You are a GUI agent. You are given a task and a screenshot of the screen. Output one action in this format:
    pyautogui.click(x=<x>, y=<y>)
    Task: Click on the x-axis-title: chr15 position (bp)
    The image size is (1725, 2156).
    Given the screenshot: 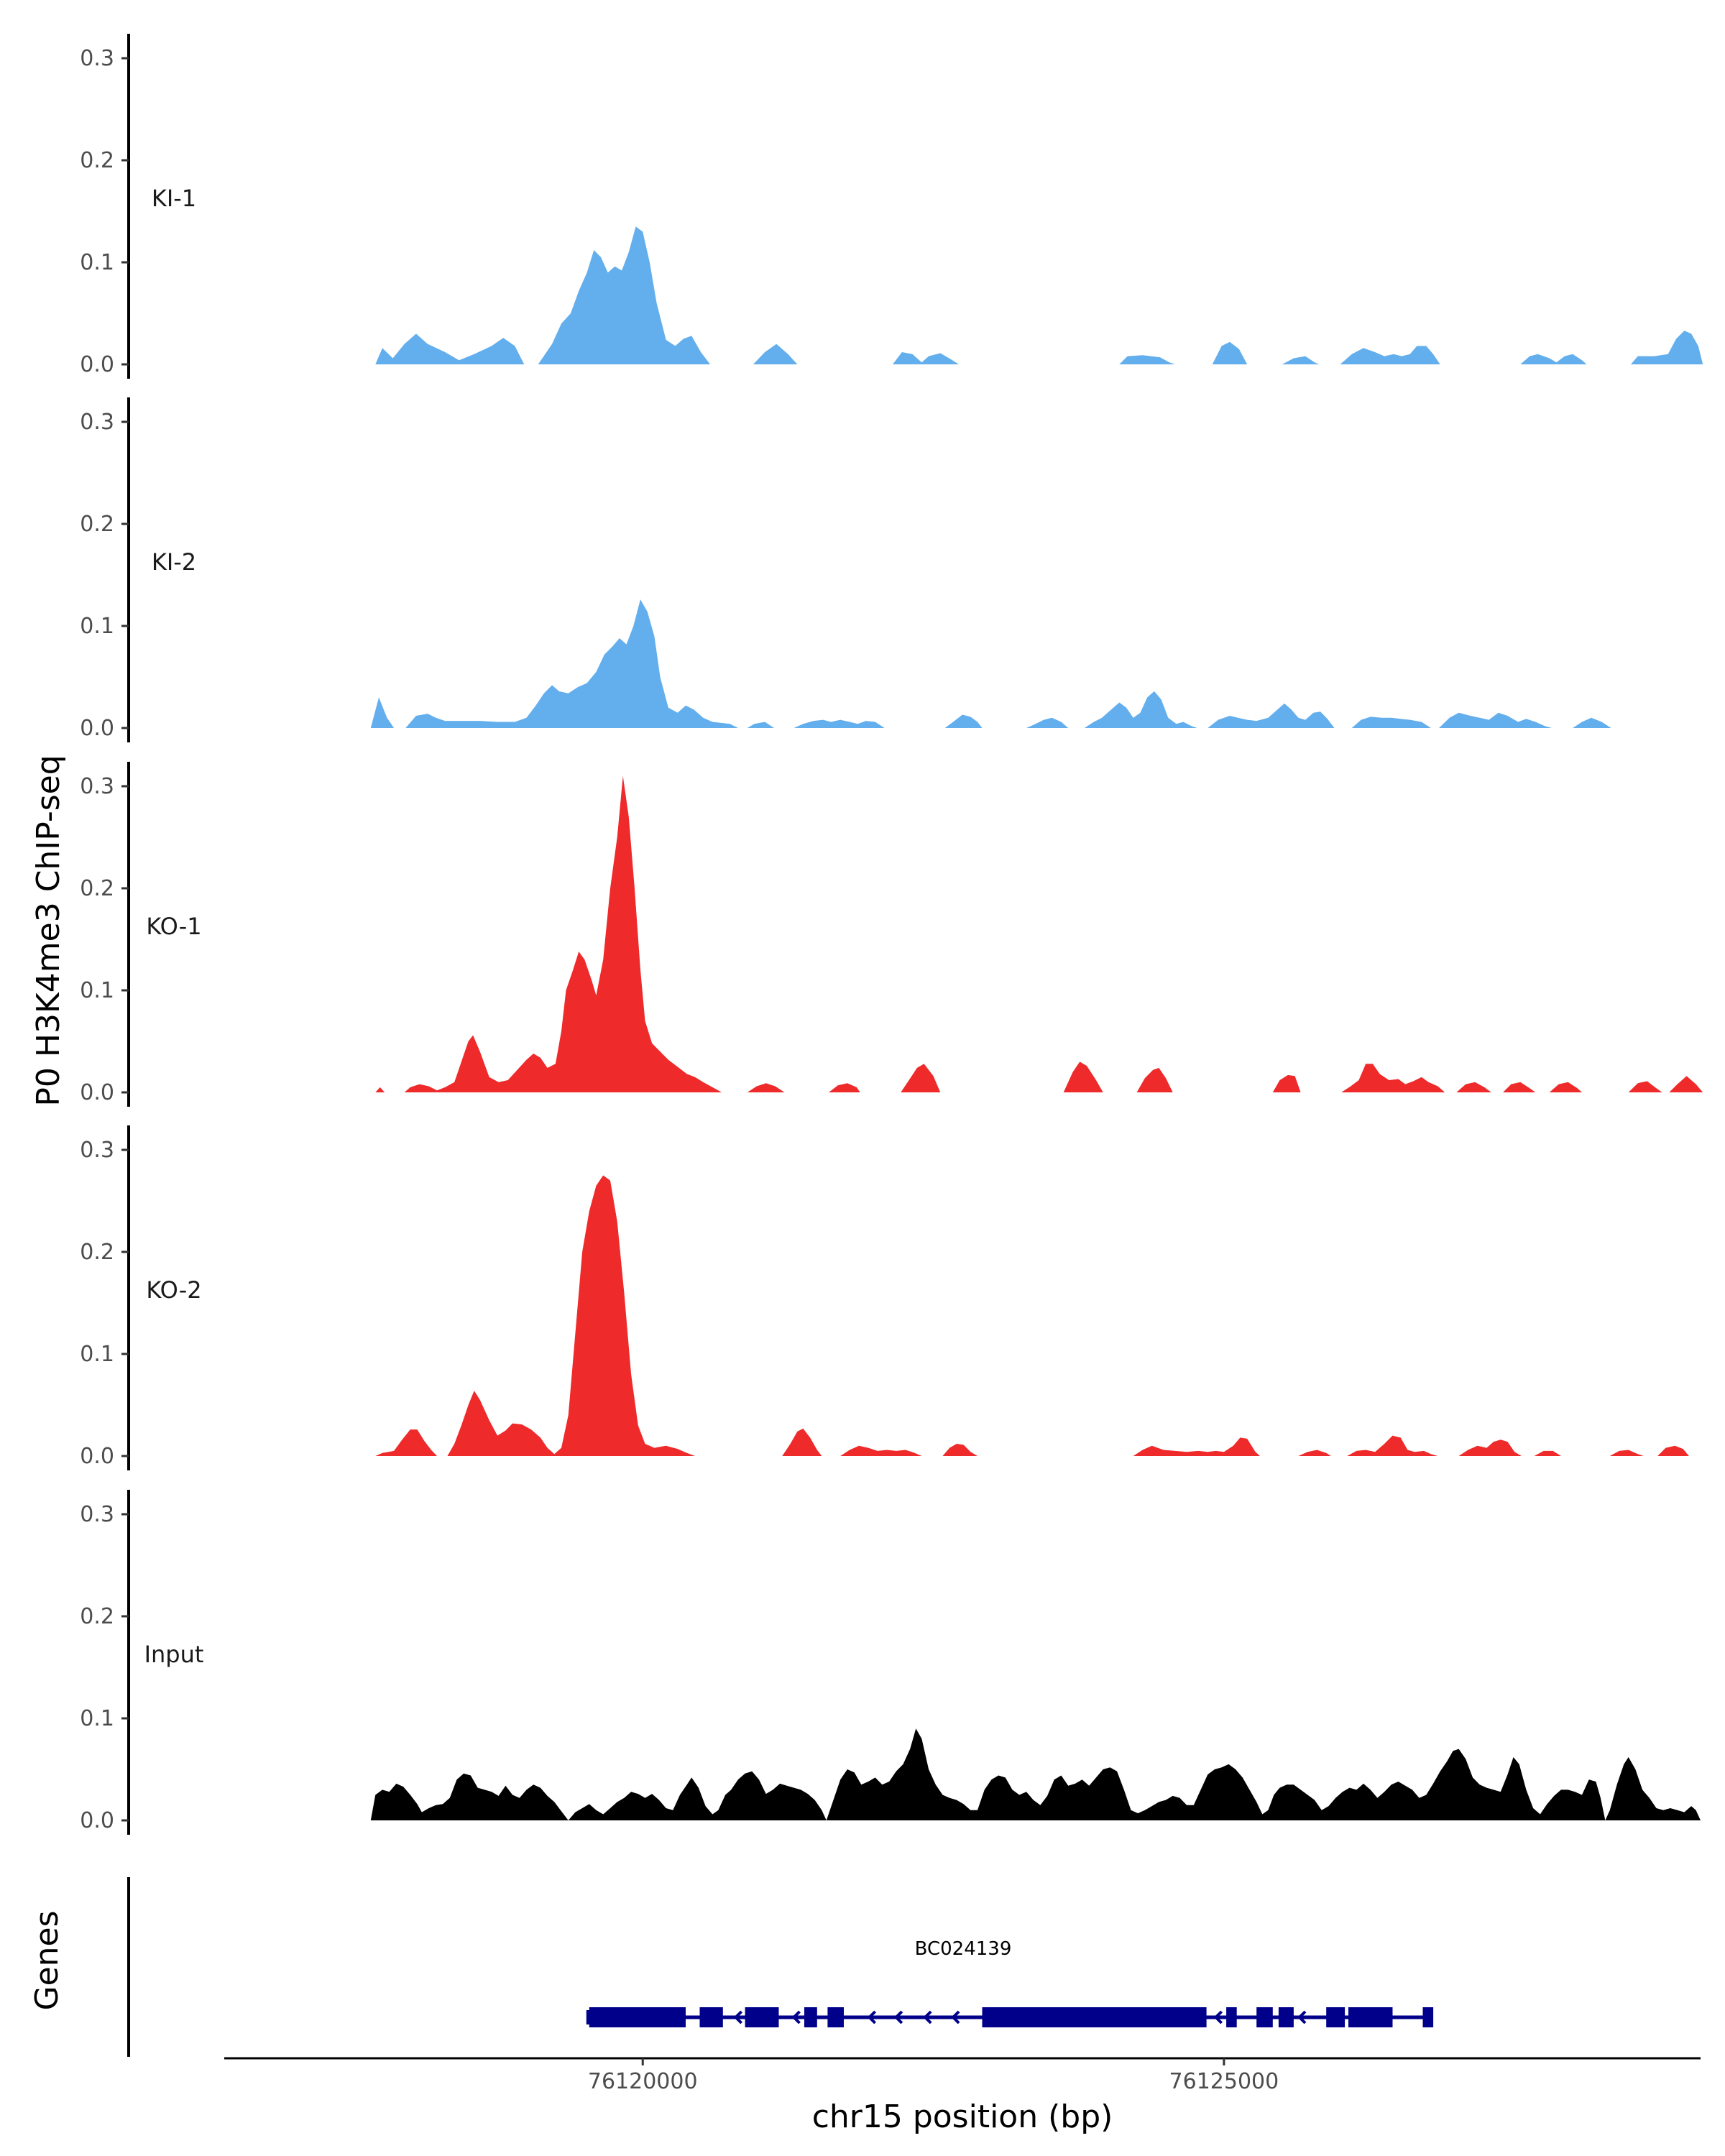 What is the action you would take?
    pyautogui.click(x=962, y=2117)
    